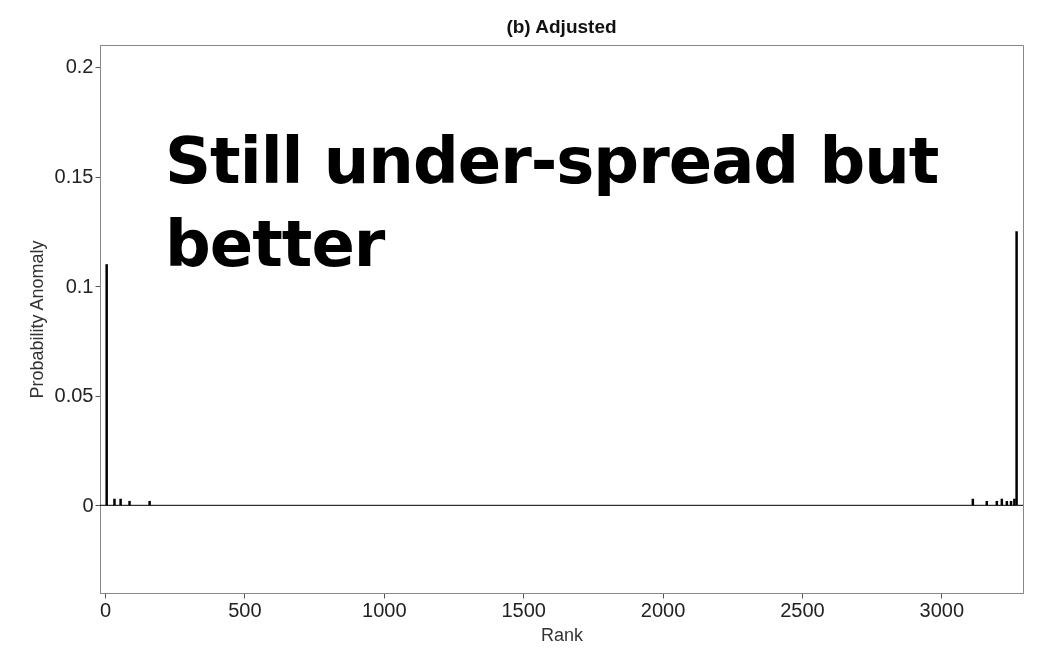 This screenshot has width=1038, height=671. Describe the element at coordinates (245, 609) in the screenshot. I see `x-tick-label: 500` at that location.